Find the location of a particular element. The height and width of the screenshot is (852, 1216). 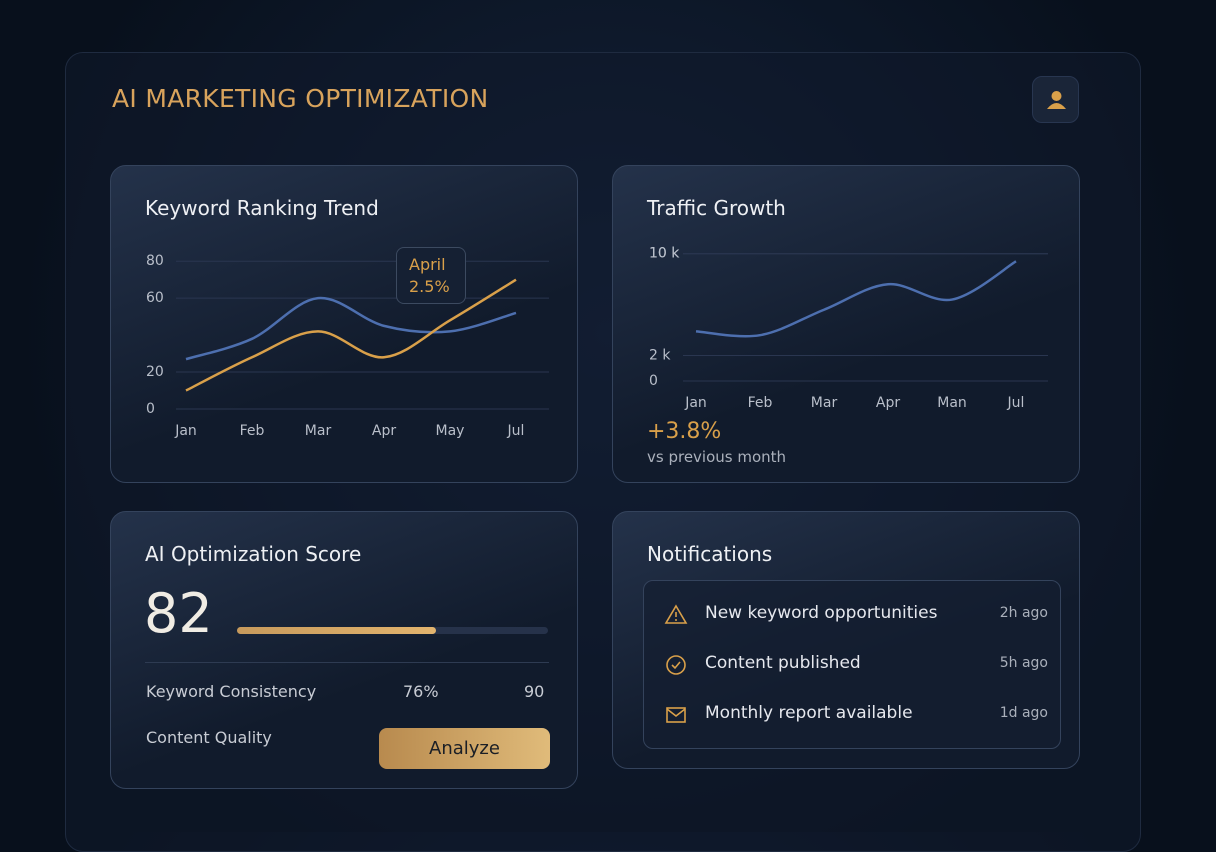

card-title: Traffic Growth is located at coordinates (716, 208).